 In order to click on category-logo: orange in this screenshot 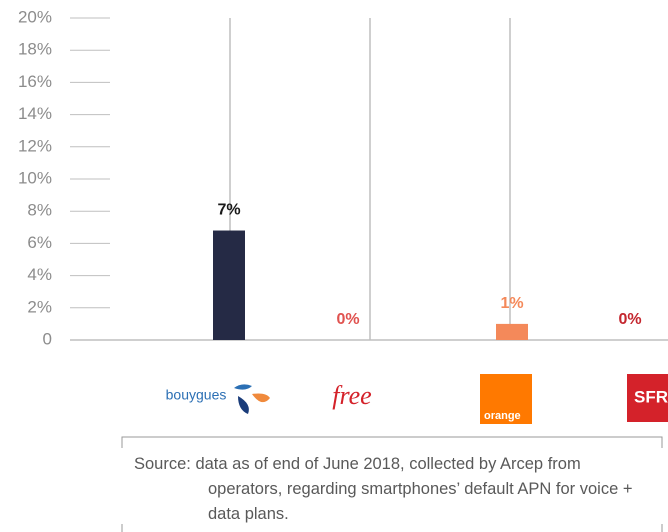, I will do `click(502, 416)`.